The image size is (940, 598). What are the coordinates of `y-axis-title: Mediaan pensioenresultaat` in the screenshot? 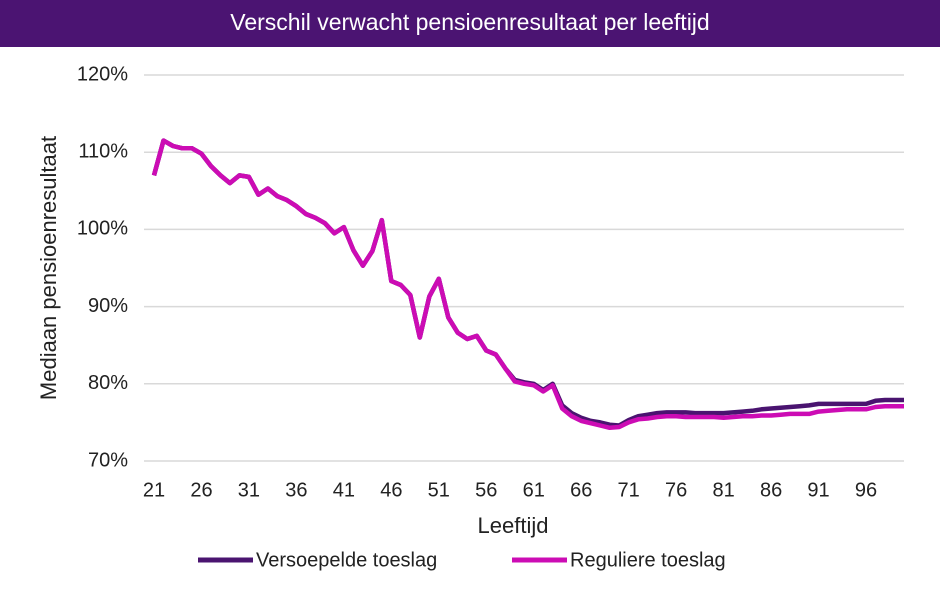 It's located at (48, 268).